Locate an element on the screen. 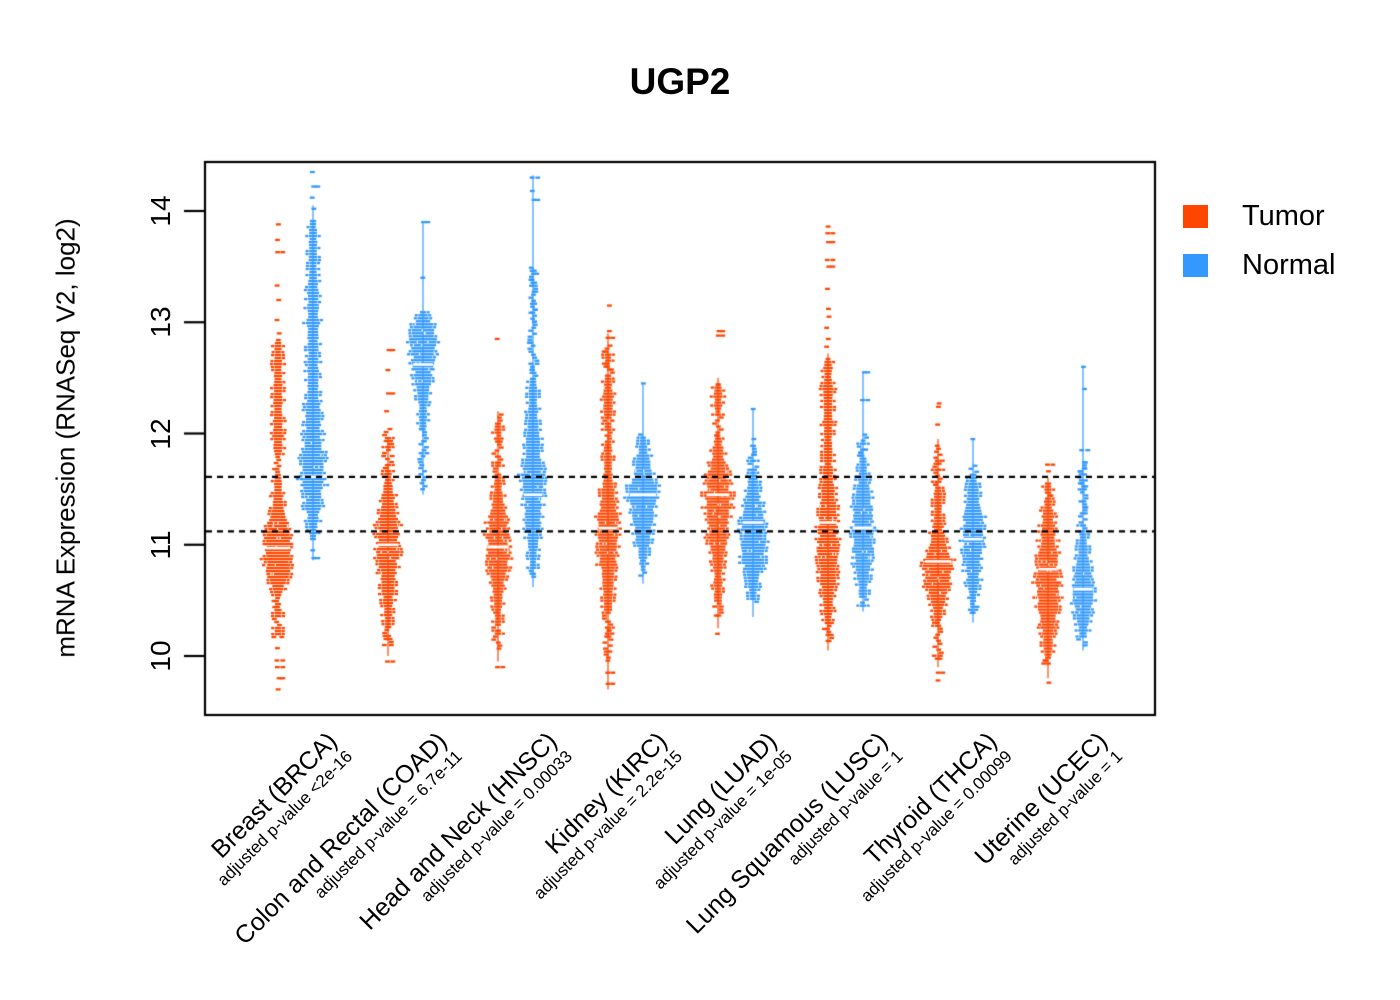 This screenshot has height=1000, width=1400. y-tick-label: 11 is located at coordinates (160, 545).